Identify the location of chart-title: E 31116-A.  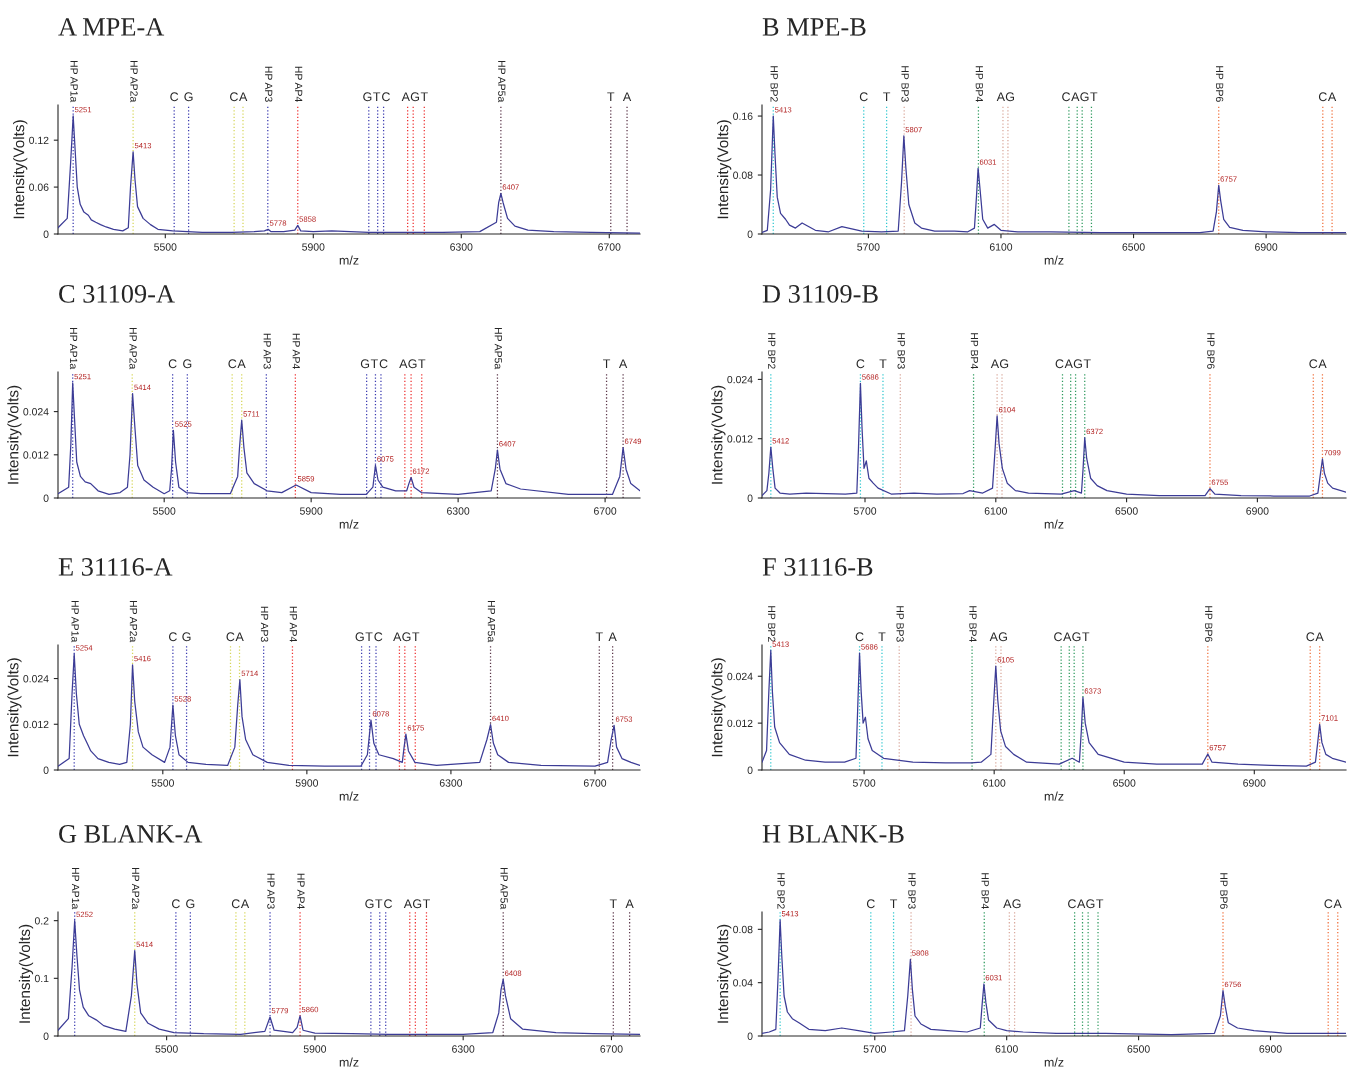
(115, 567).